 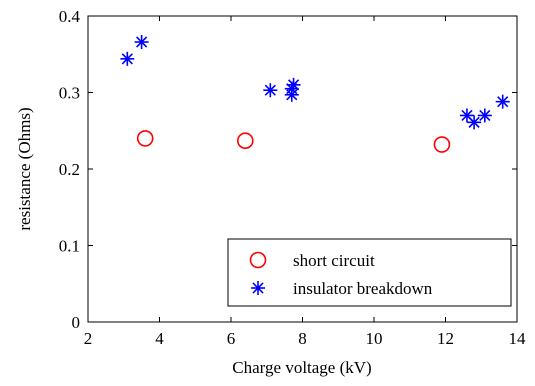 I want to click on x-tick-label: 14, so click(x=518, y=338).